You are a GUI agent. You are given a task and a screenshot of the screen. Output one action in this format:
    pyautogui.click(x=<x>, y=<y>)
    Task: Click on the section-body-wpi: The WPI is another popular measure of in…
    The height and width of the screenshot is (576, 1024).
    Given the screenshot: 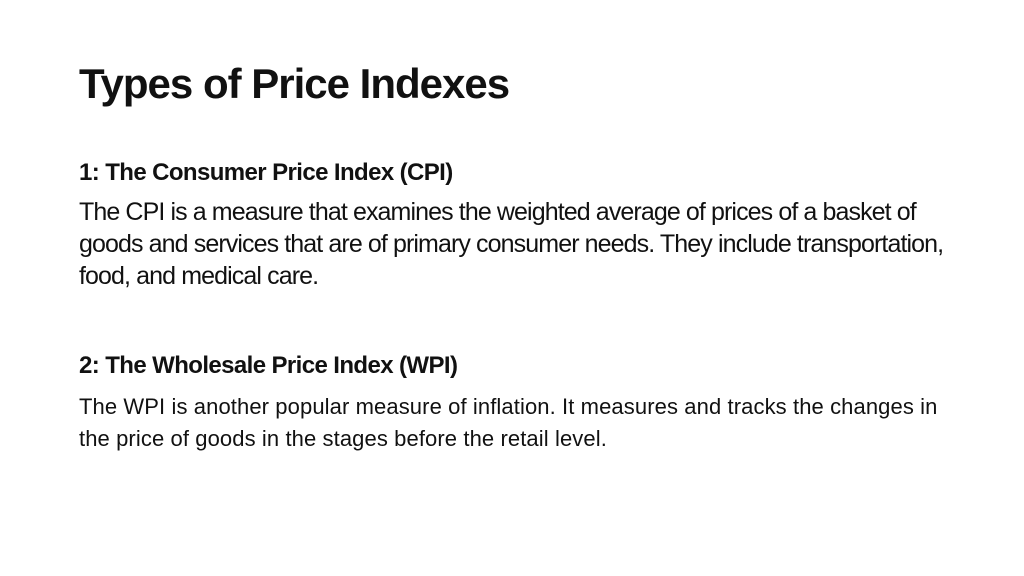 What is the action you would take?
    pyautogui.click(x=508, y=422)
    